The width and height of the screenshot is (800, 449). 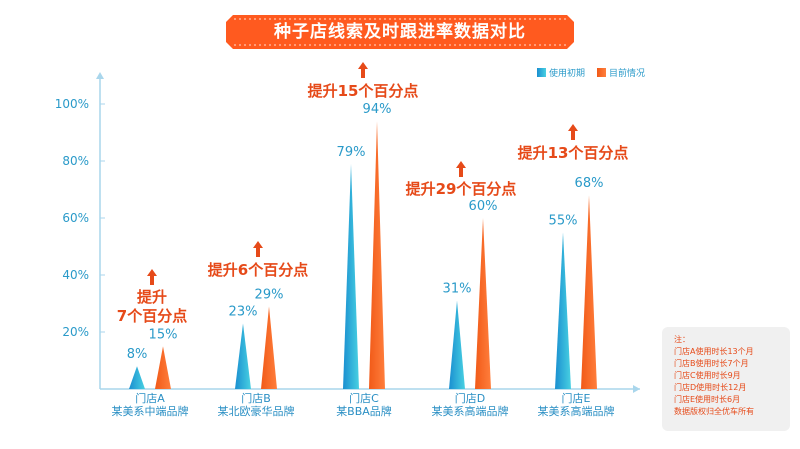 I want to click on note-line: 门店B使用时长7个月, so click(x=711, y=363).